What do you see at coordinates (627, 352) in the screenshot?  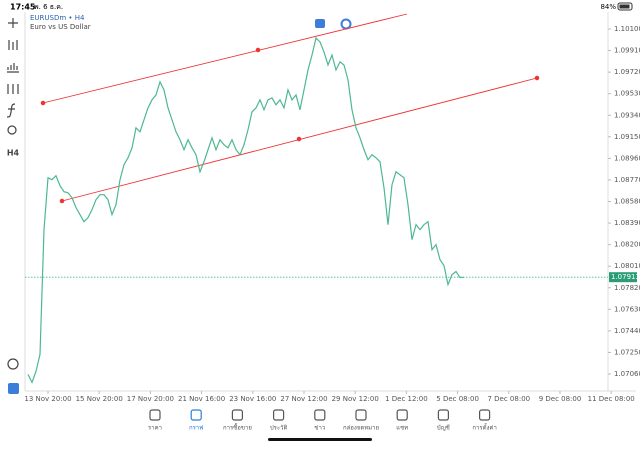 I see `y-tick-label: 1.07250` at bounding box center [627, 352].